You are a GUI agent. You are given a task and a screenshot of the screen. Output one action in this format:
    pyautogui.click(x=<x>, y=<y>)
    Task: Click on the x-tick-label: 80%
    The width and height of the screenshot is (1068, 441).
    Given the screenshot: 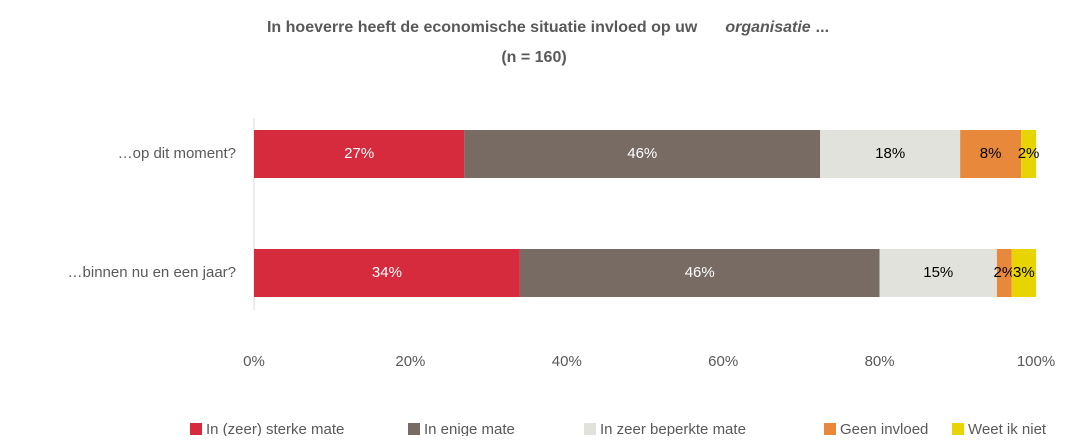 What is the action you would take?
    pyautogui.click(x=880, y=361)
    